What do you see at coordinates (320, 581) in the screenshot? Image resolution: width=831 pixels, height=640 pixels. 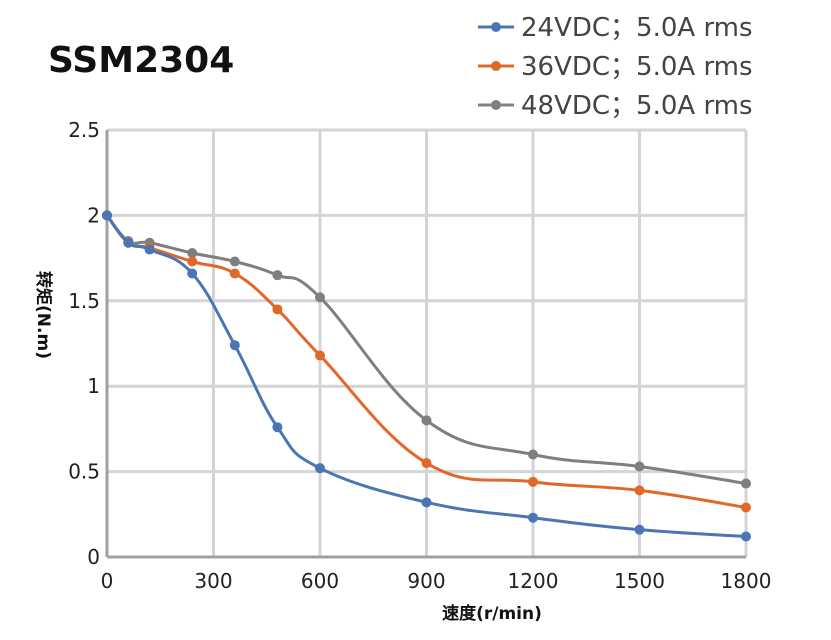 I see `x-tick-label: 600` at bounding box center [320, 581].